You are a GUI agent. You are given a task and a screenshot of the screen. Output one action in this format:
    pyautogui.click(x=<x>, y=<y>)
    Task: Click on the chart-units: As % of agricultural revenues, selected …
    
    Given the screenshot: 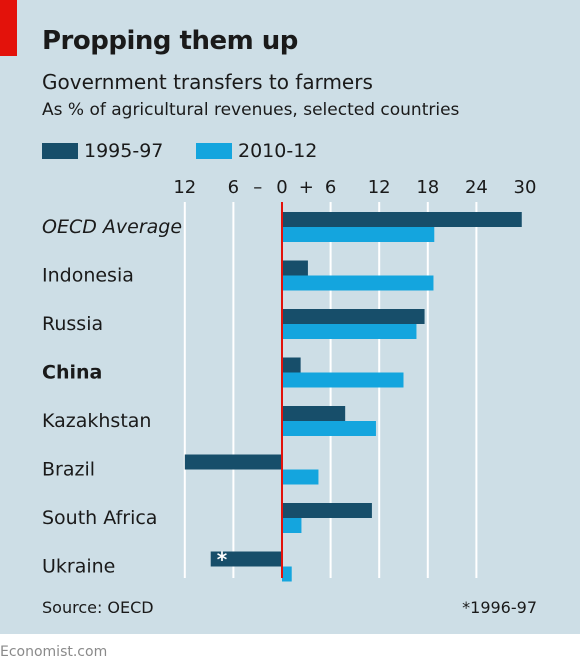 What is the action you would take?
    pyautogui.click(x=251, y=110)
    